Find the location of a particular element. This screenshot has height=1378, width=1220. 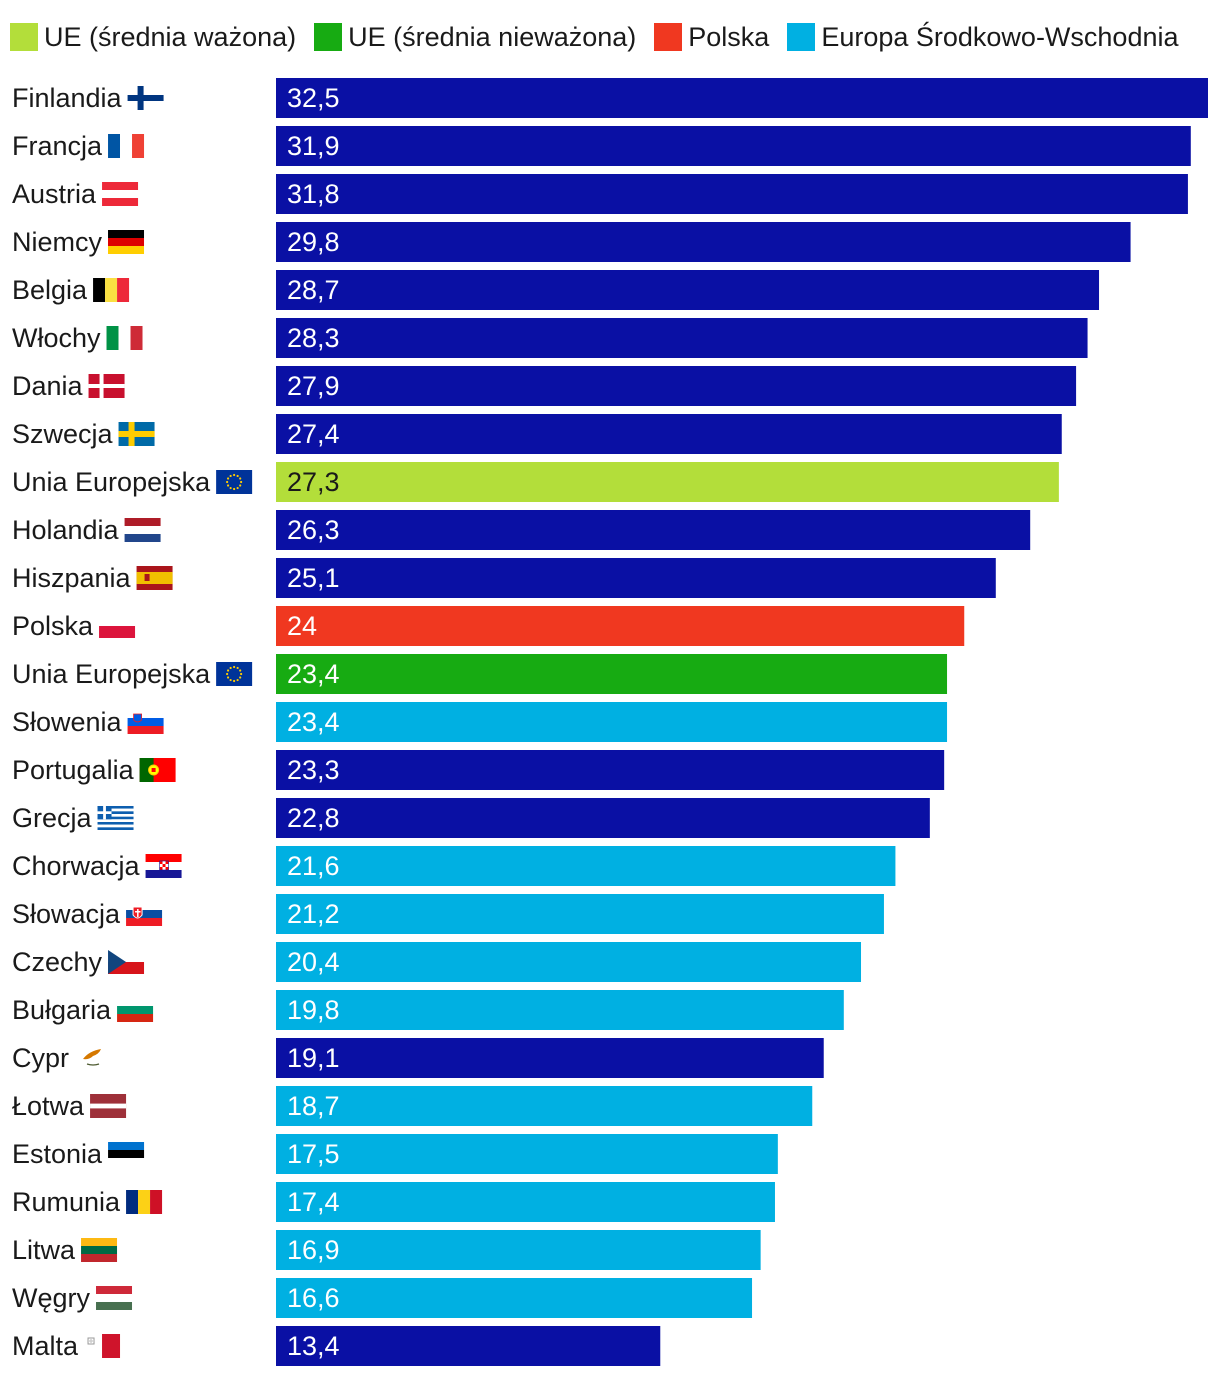

legend-item-cee: Europa Środkowo-Wschodnia is located at coordinates (983, 37).